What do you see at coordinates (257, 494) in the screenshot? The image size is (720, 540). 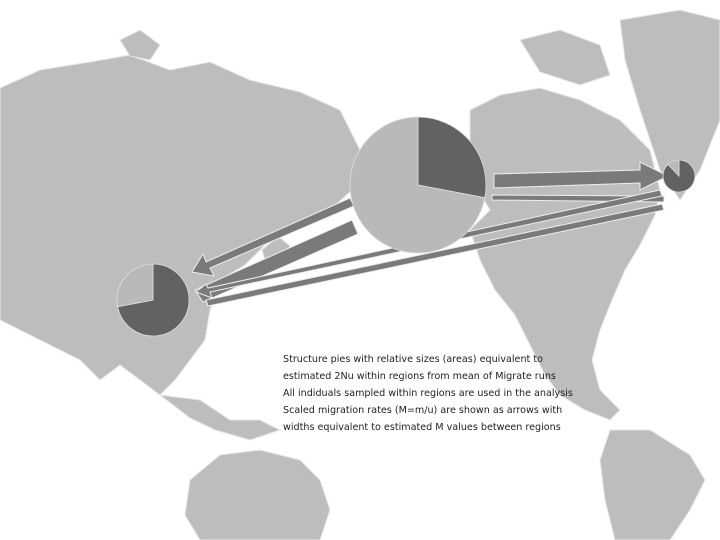 I see `australia` at bounding box center [257, 494].